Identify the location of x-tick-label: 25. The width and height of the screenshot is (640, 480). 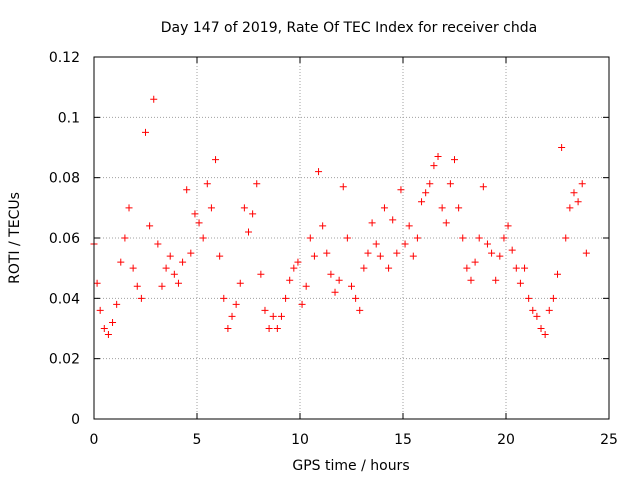
(609, 440).